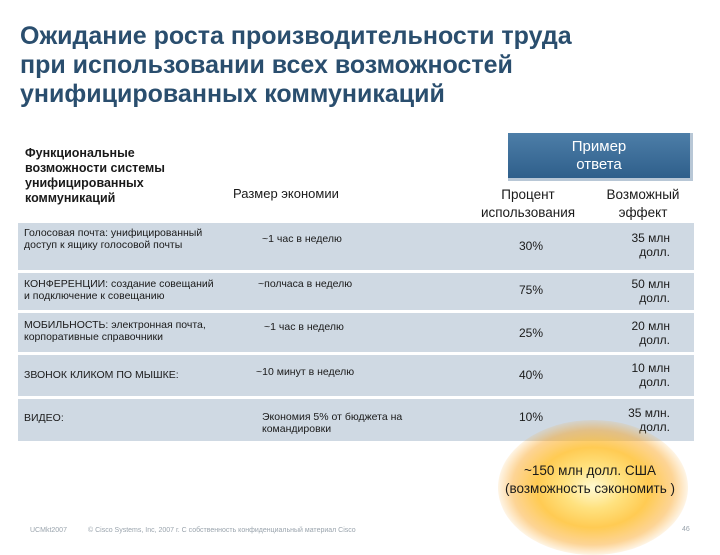 The height and width of the screenshot is (555, 720). Describe the element at coordinates (531, 333) in the screenshot. I see `row-usage-percent: 25%` at that location.